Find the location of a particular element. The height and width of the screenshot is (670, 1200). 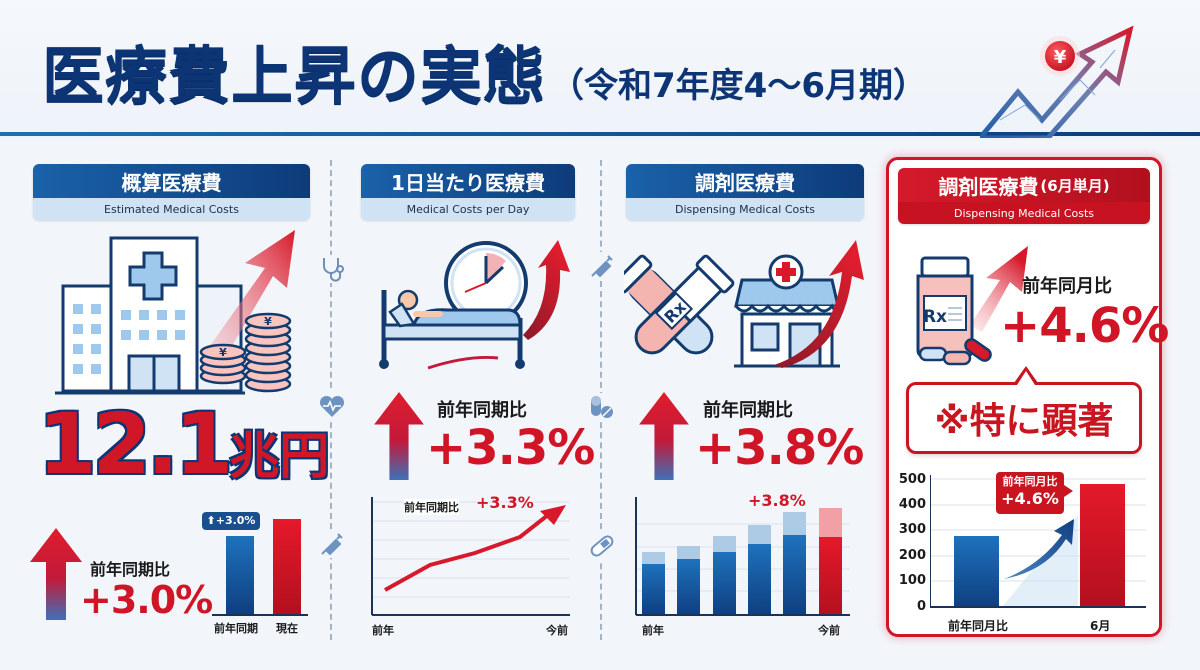

yoy-value: +4.6% is located at coordinates (1084, 326).